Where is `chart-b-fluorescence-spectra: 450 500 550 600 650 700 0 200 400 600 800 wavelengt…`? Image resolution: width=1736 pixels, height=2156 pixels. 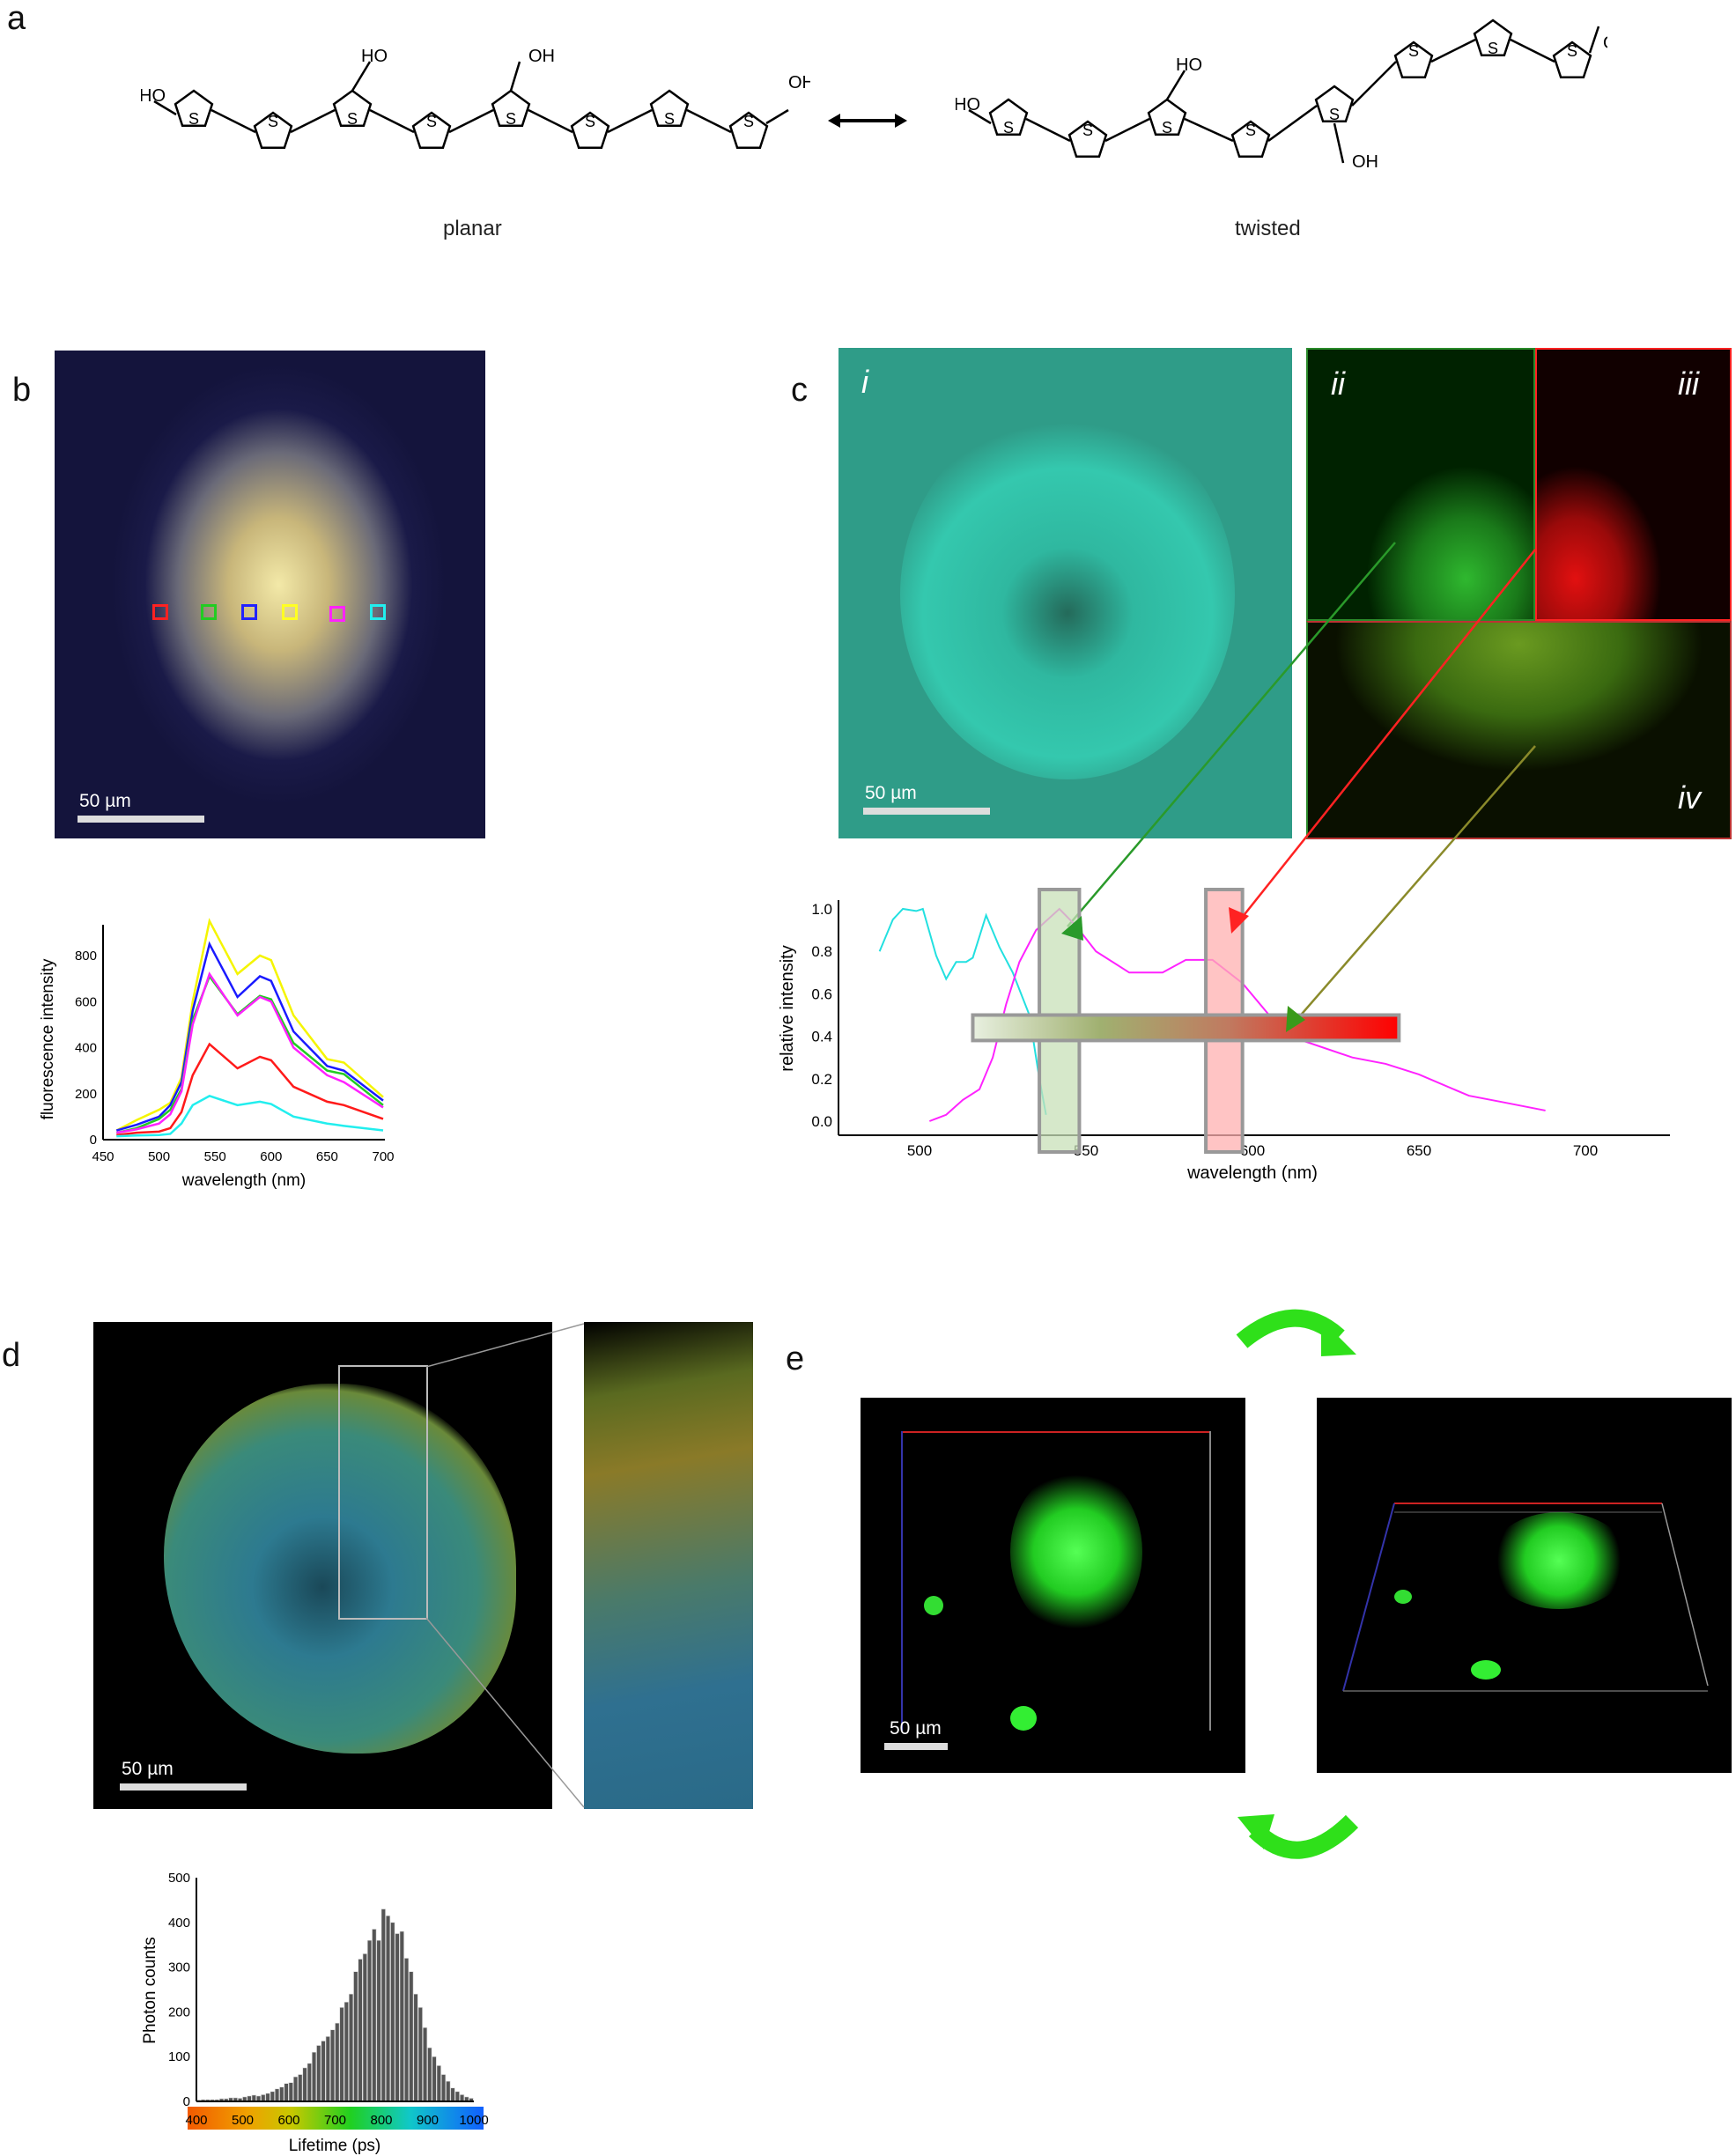 chart-b-fluorescence-spectra: 450 500 550 600 650 700 0 200 400 600 800 wavelengt… is located at coordinates (217, 1054).